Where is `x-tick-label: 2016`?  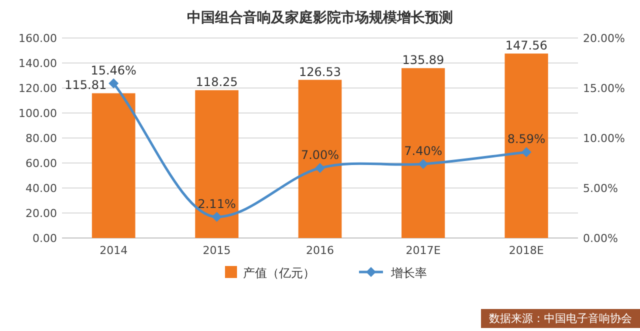
x-tick-label: 2016 is located at coordinates (320, 250).